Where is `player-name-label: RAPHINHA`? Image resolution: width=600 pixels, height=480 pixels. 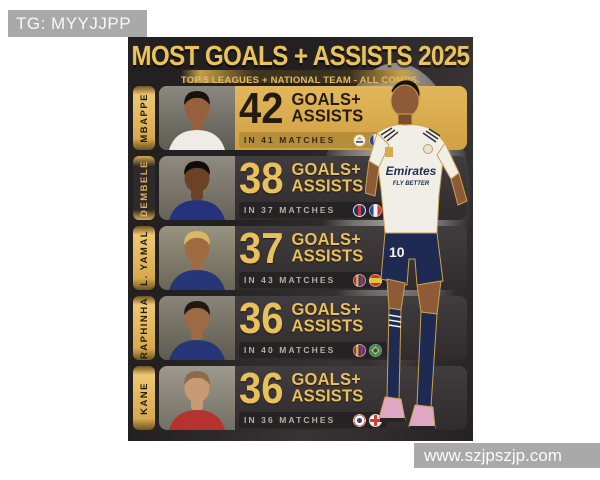
player-name-label: RAPHINHA is located at coordinates (144, 328).